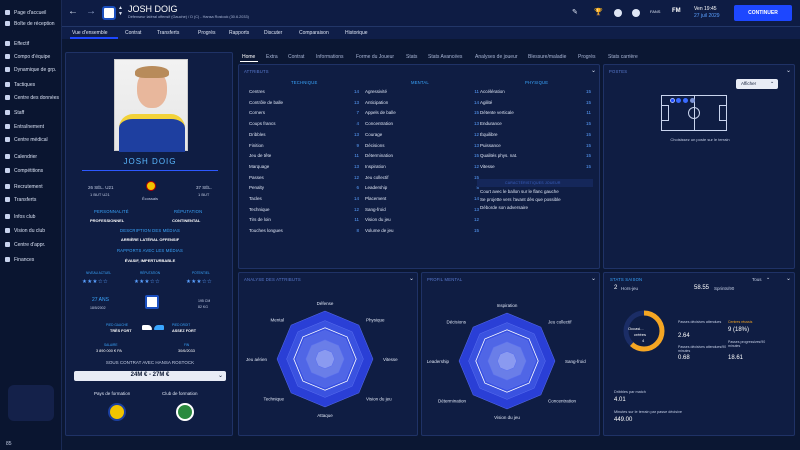 The image size is (800, 450). What do you see at coordinates (260, 220) in the screenshot?
I see `attribute-name: Tirs de loin` at bounding box center [260, 220].